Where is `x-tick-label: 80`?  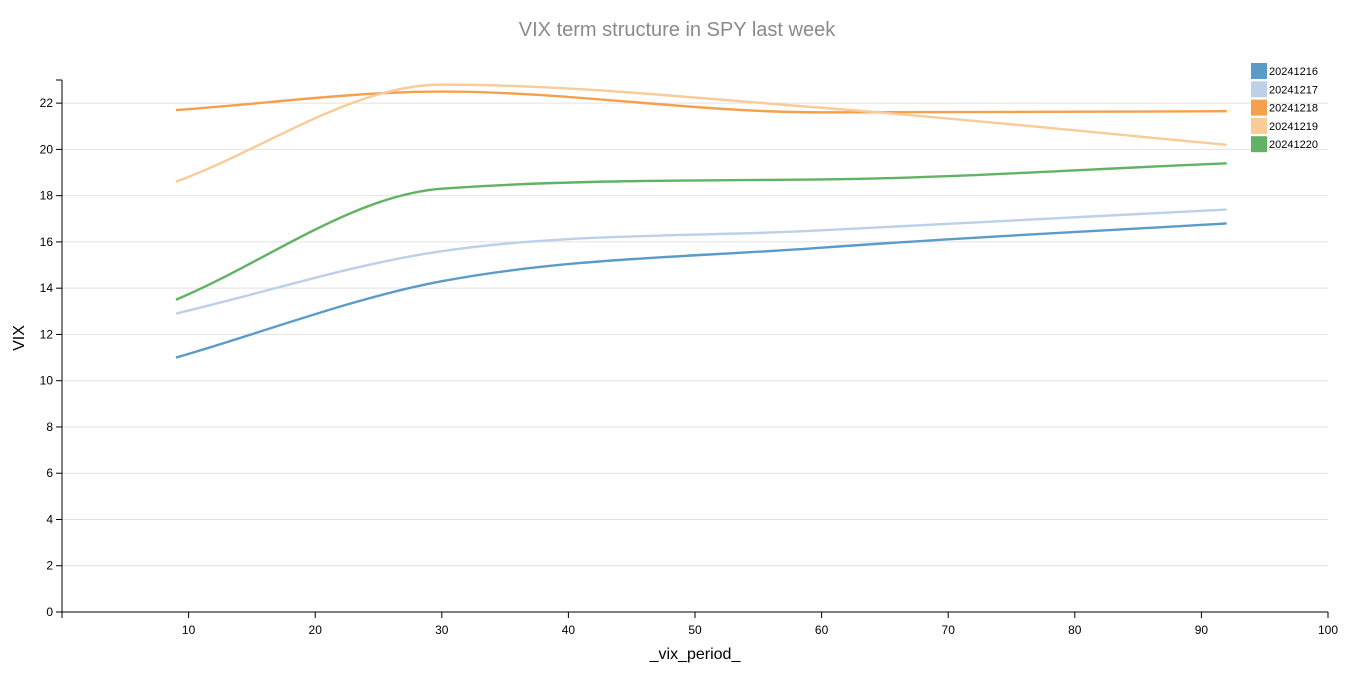
x-tick-label: 80 is located at coordinates (1075, 630).